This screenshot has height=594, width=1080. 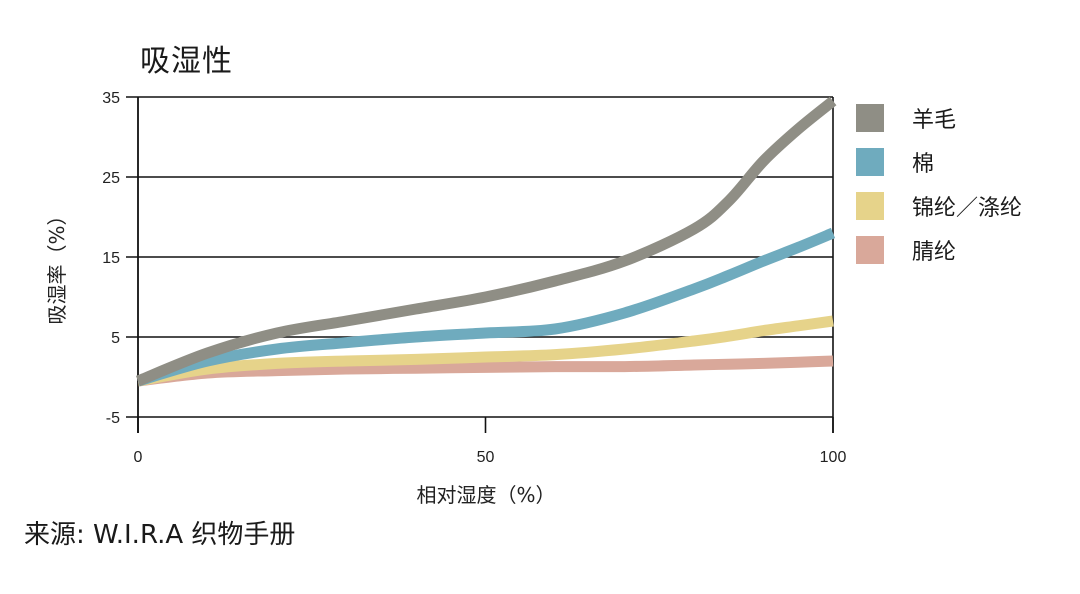 What do you see at coordinates (485, 495) in the screenshot?
I see `x-axis-title: 相对湿度（%）` at bounding box center [485, 495].